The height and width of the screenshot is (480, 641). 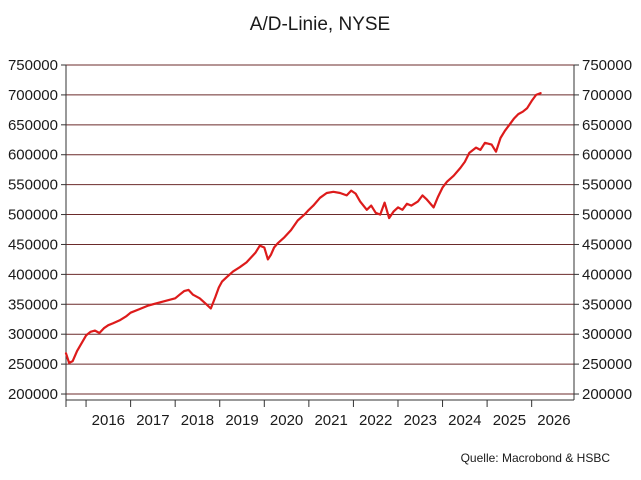 What do you see at coordinates (607, 244) in the screenshot?
I see `y-tick-label-right: 450000` at bounding box center [607, 244].